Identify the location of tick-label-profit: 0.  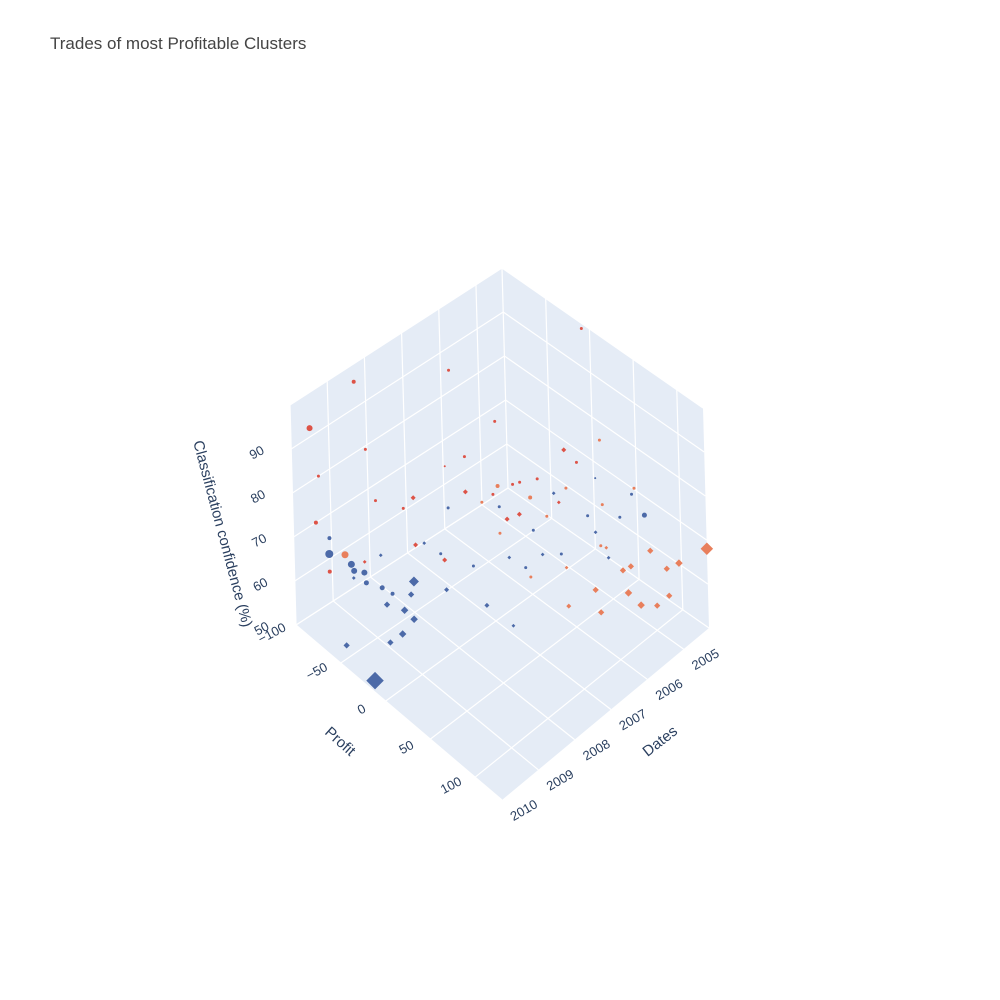
(361, 709).